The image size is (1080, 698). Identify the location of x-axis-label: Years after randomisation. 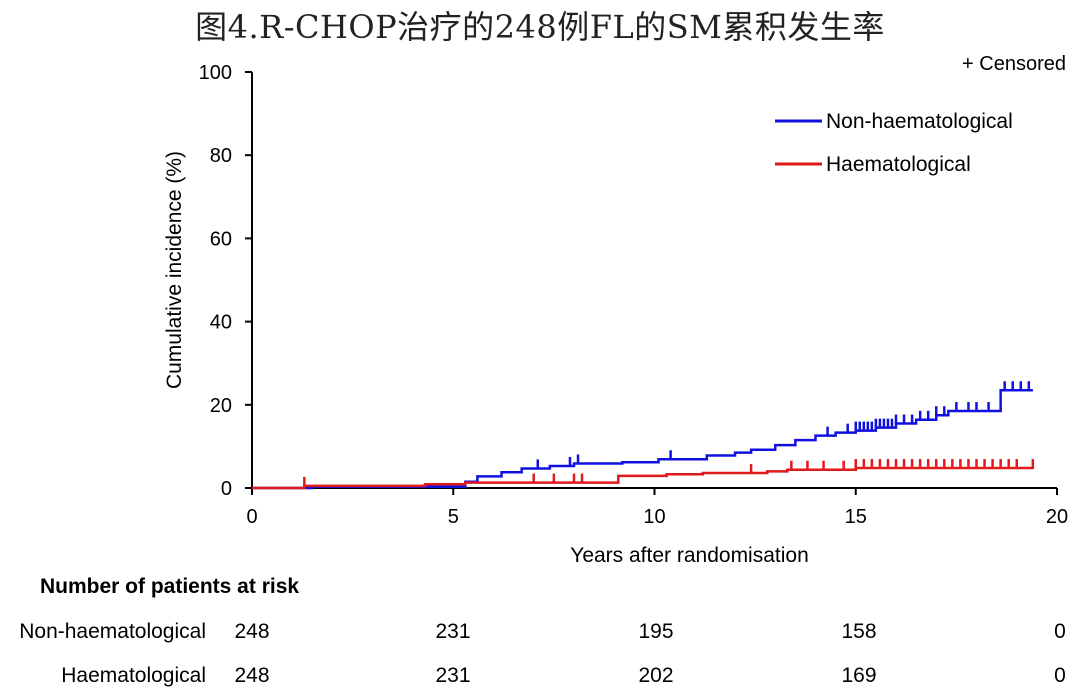
(689, 555).